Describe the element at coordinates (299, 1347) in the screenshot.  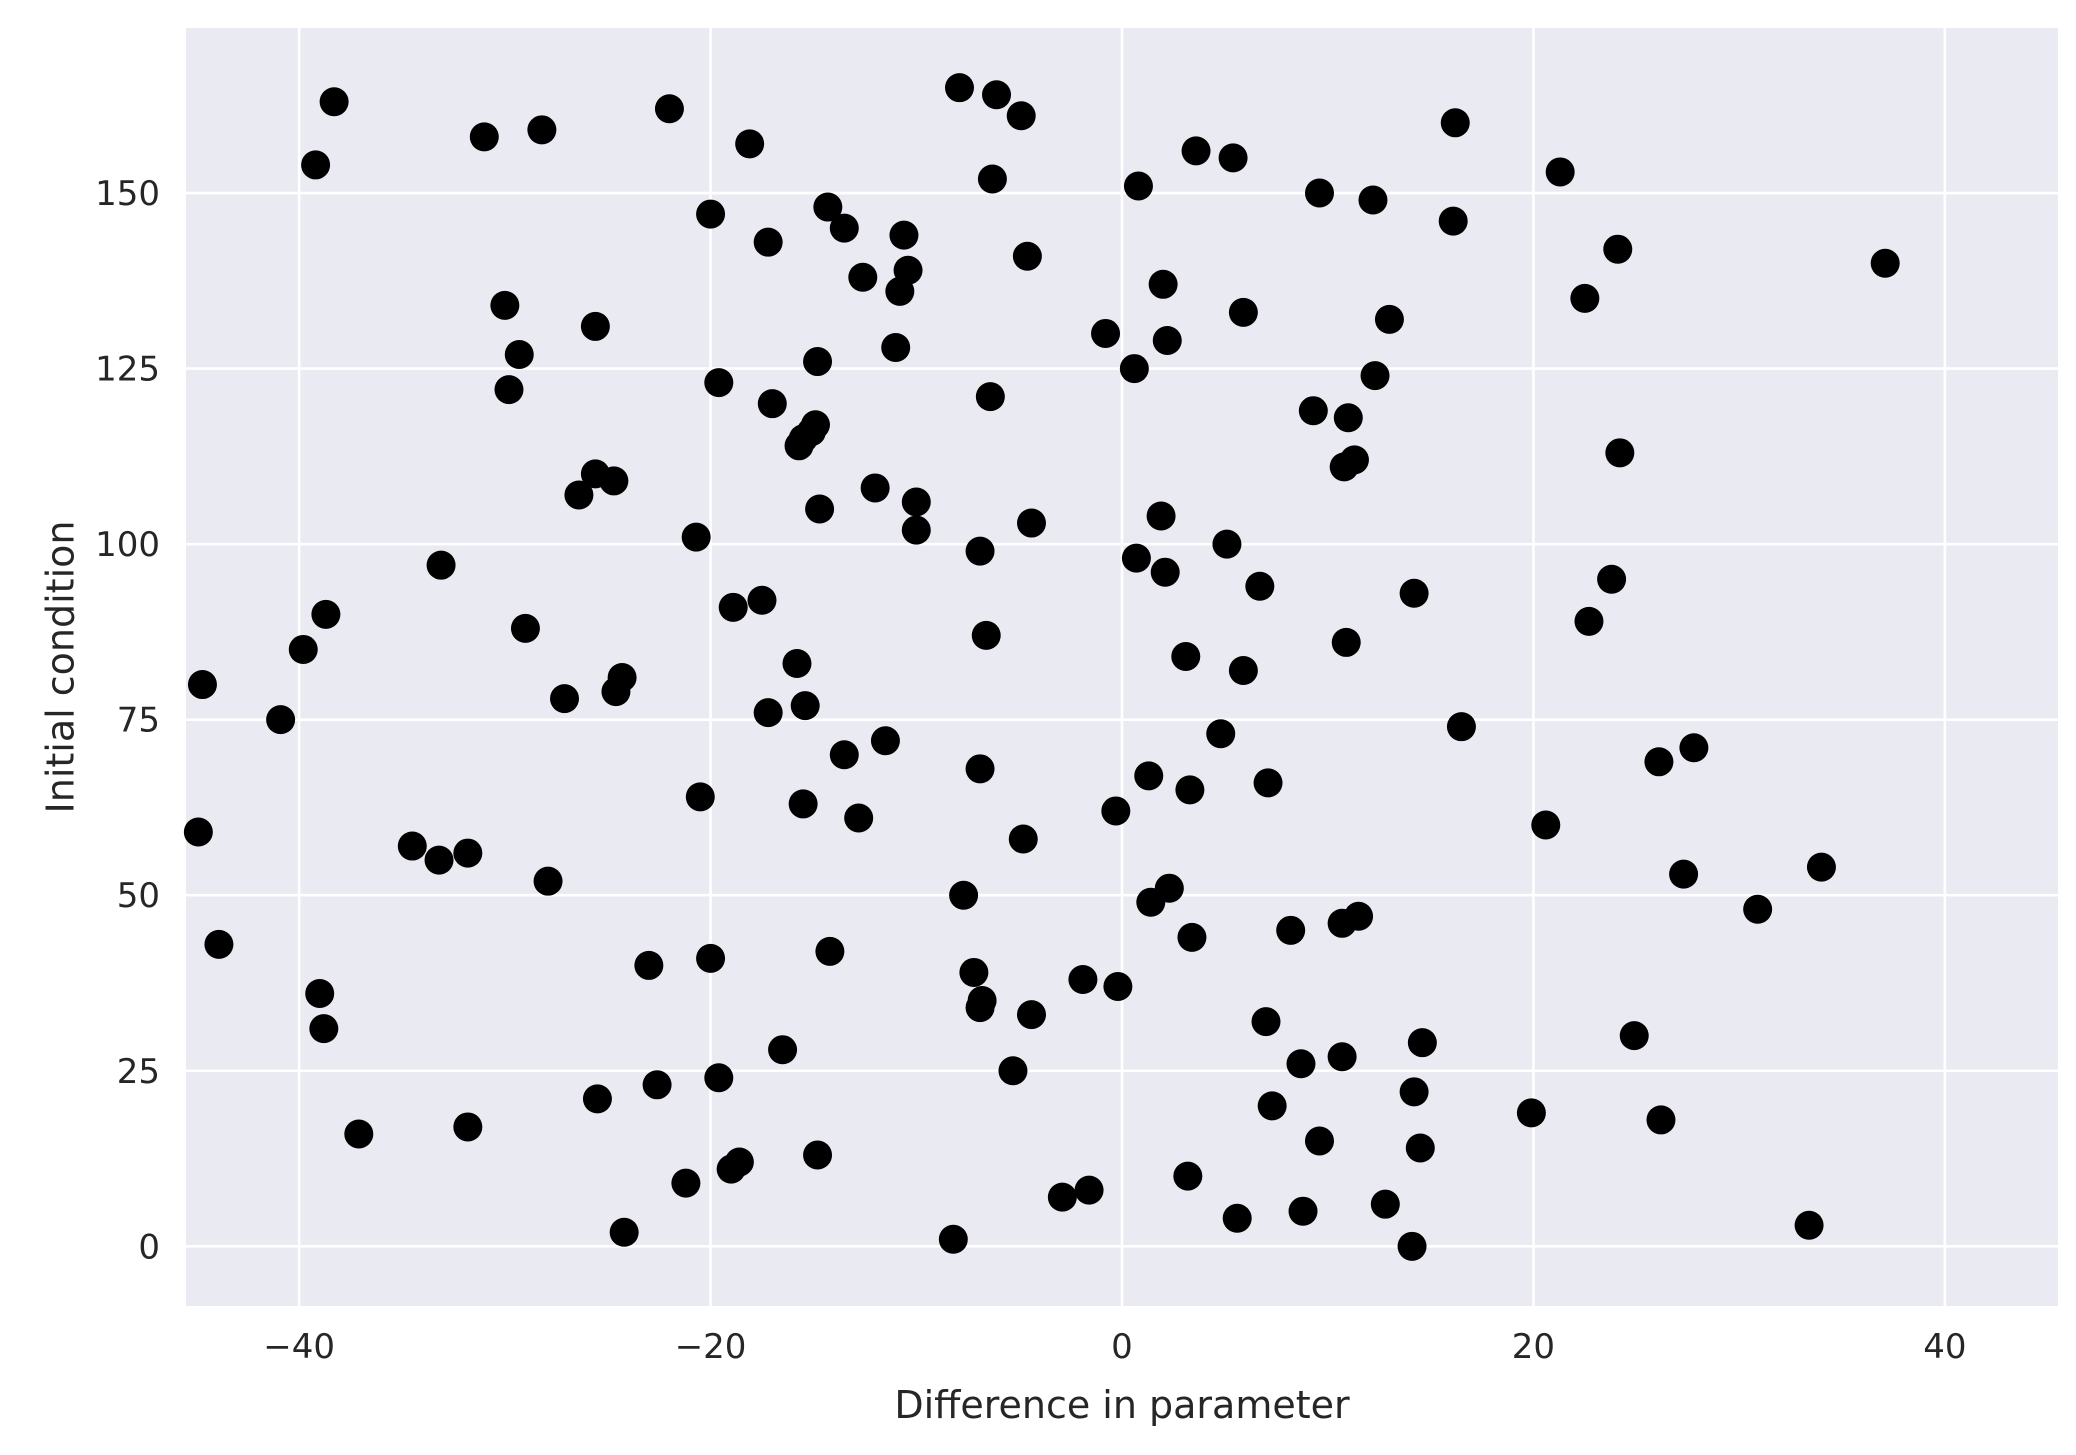
I see `x-tick-label: −40` at that location.